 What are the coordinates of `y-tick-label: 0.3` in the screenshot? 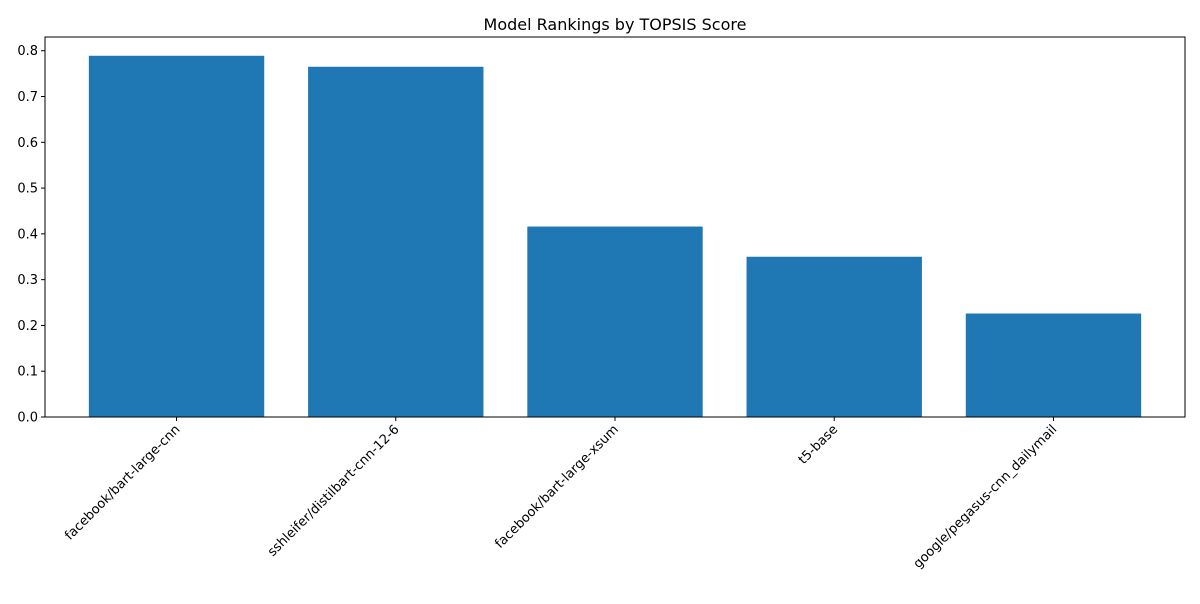 It's located at (27, 280).